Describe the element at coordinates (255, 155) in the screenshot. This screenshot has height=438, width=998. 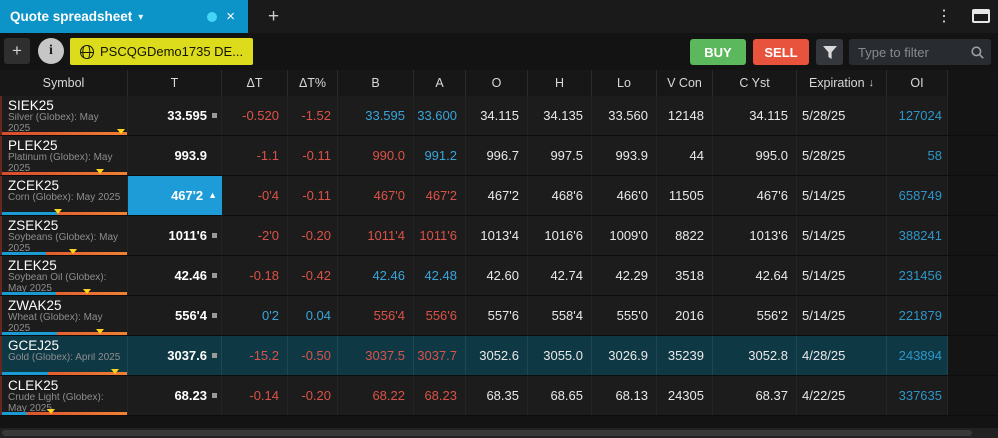
I see `net-change-cell: -1.1` at that location.